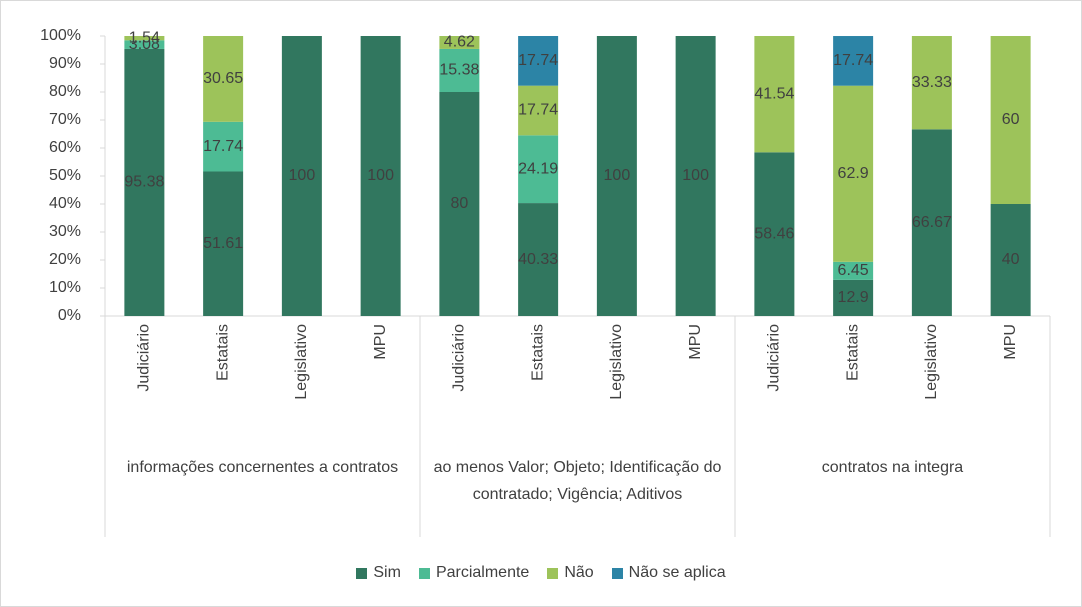 The width and height of the screenshot is (1082, 607). I want to click on legend-item: Não se aplica, so click(668, 573).